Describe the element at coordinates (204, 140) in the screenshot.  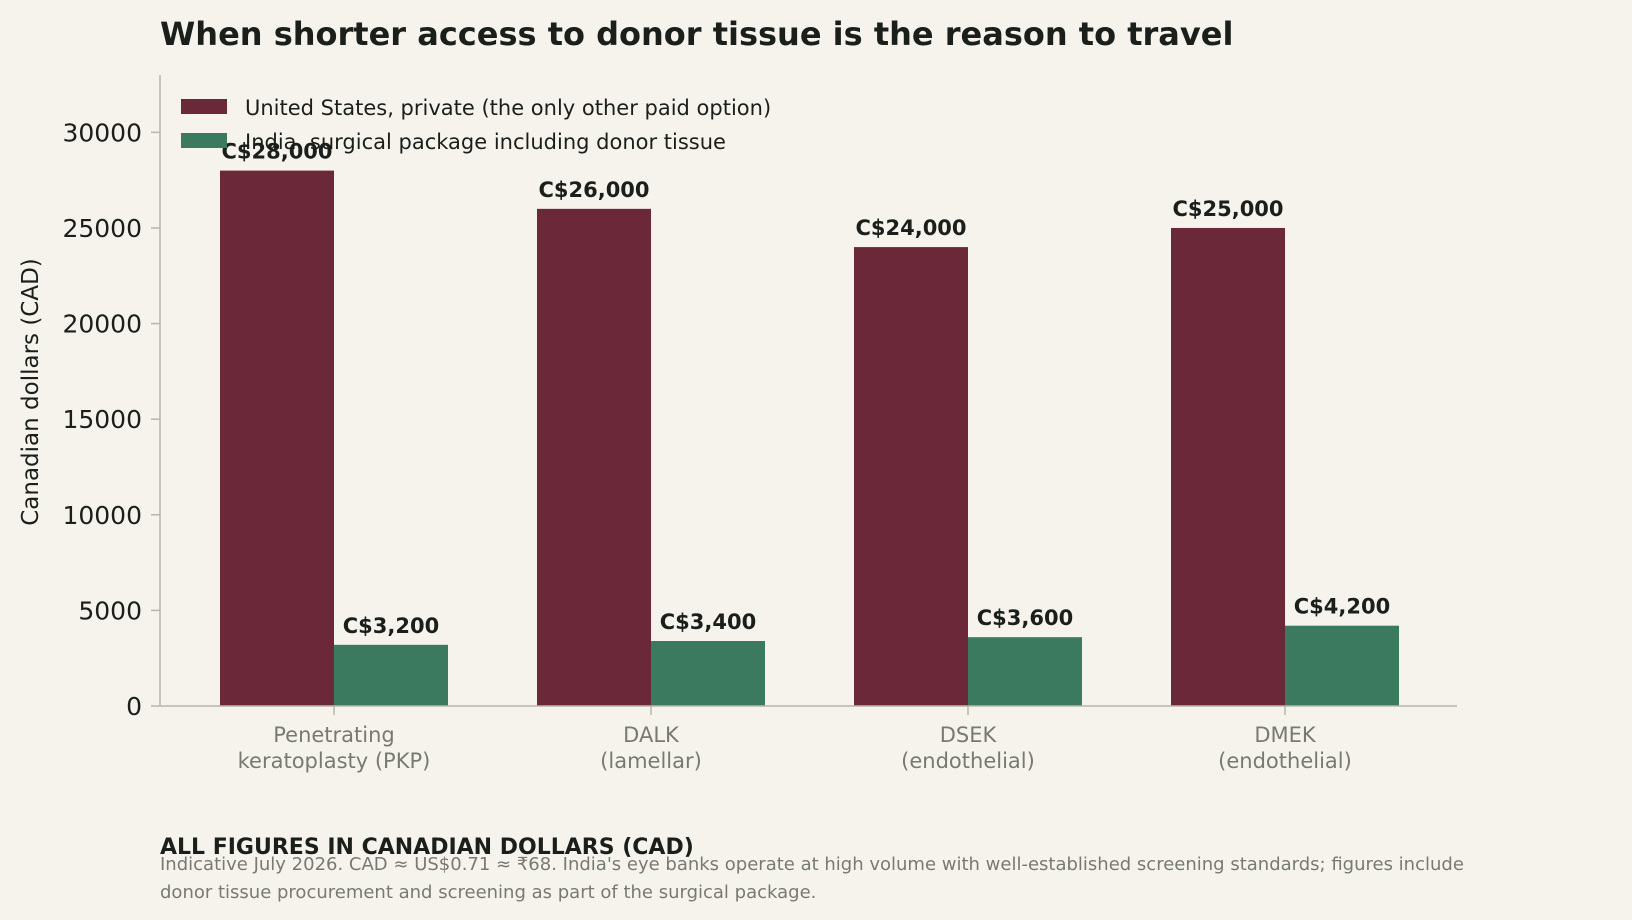
I see `legend-swatch-india` at that location.